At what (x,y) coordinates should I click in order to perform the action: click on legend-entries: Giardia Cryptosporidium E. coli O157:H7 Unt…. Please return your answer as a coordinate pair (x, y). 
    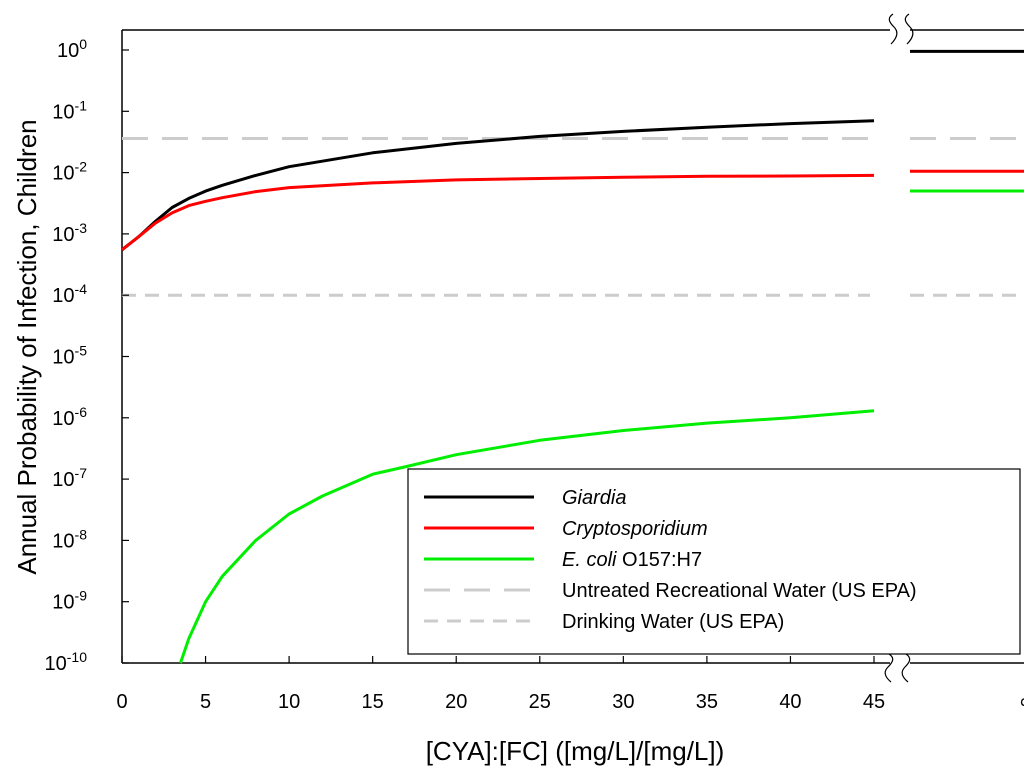
    Looking at the image, I should click on (670, 560).